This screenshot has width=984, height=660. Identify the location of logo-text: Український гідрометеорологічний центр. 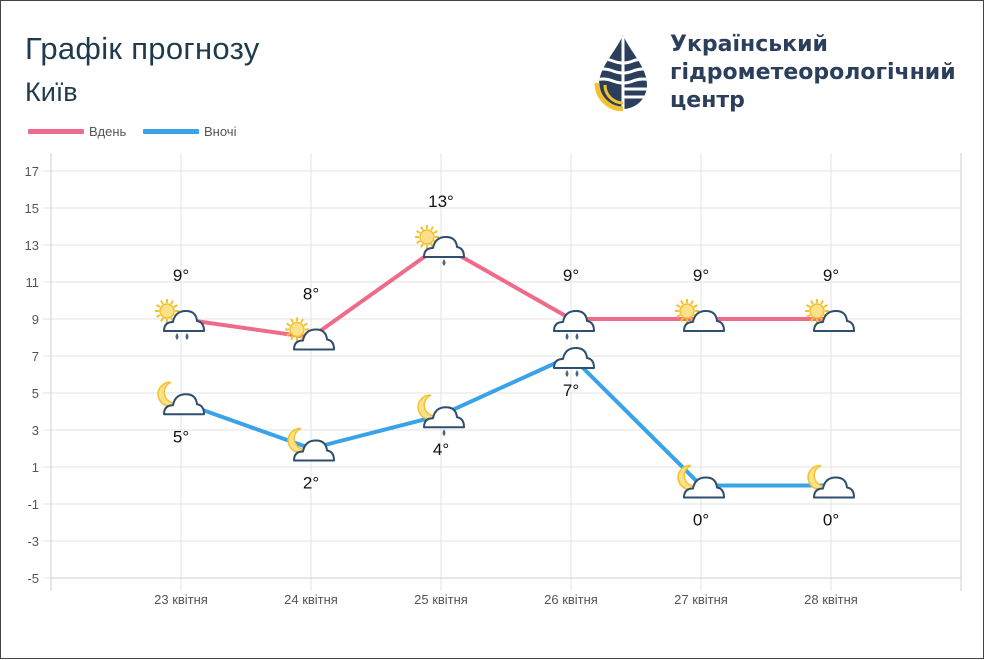
(813, 73).